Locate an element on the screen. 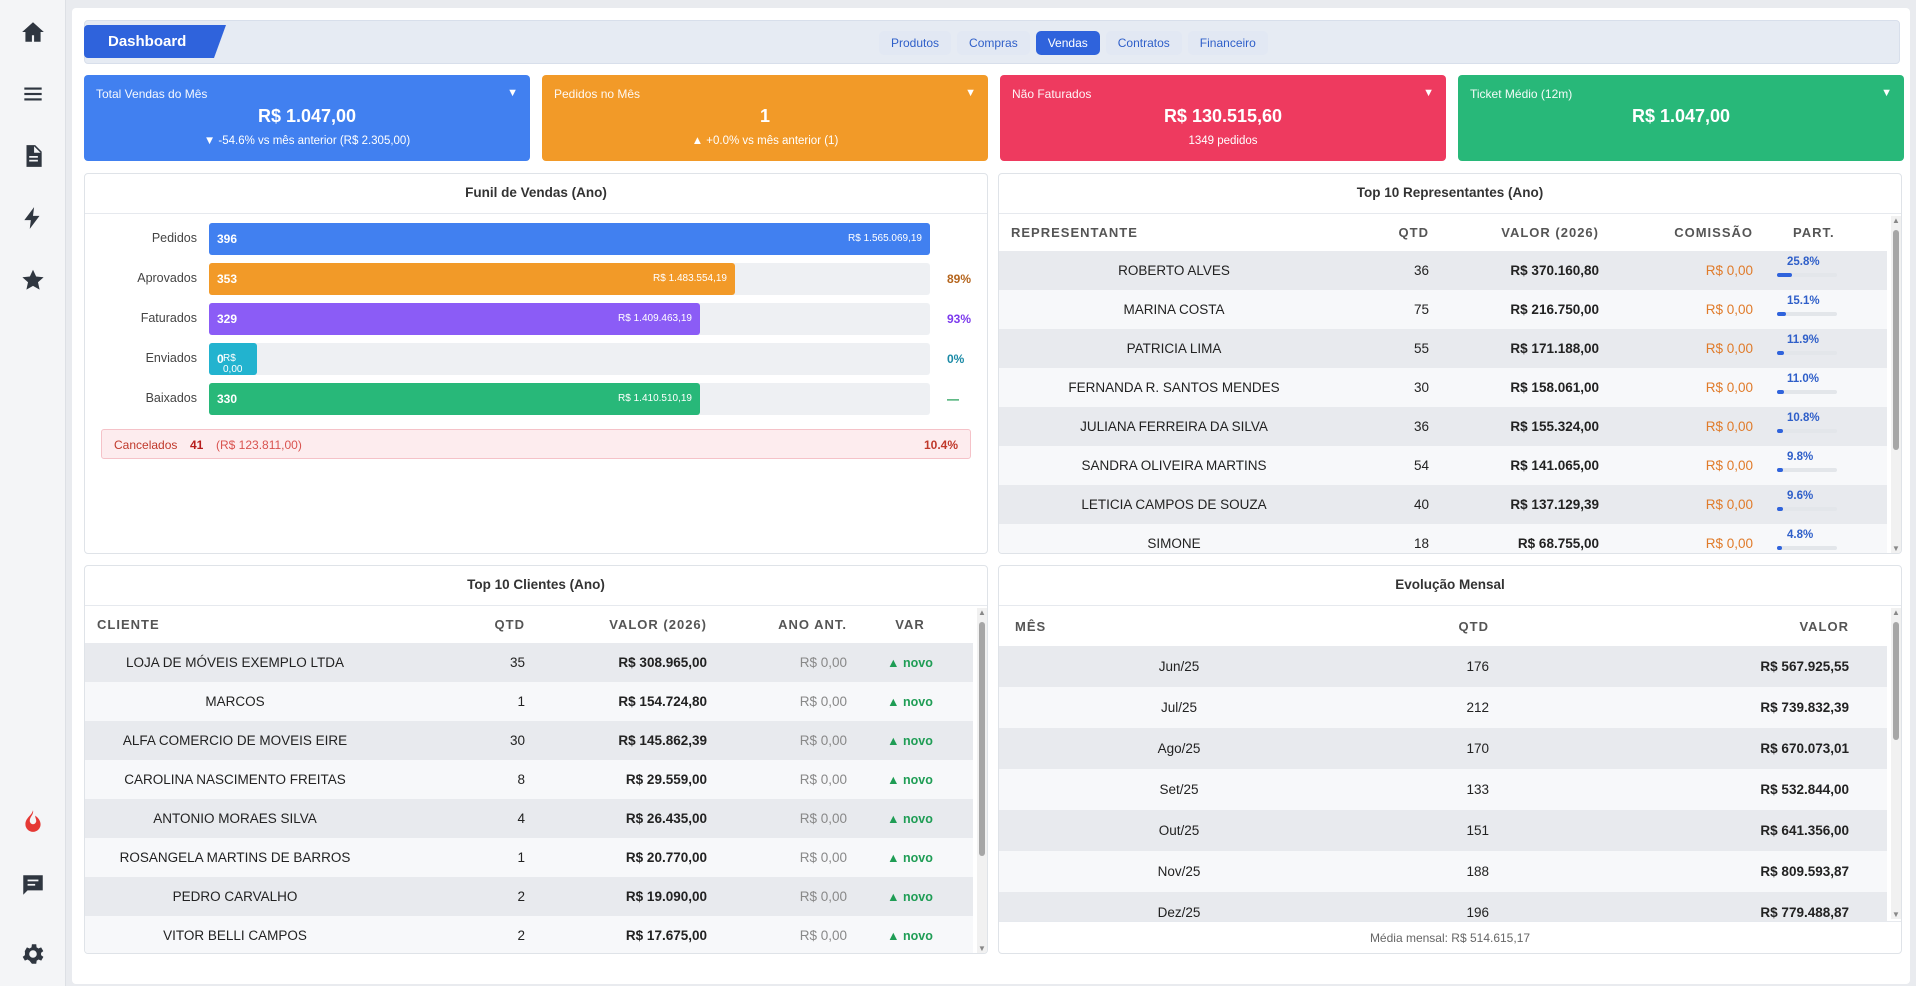 This screenshot has width=1916, height=986. kpi-subtext: ▼ -54.6% vs mês anterior (R$ 2.305,00) is located at coordinates (307, 141).